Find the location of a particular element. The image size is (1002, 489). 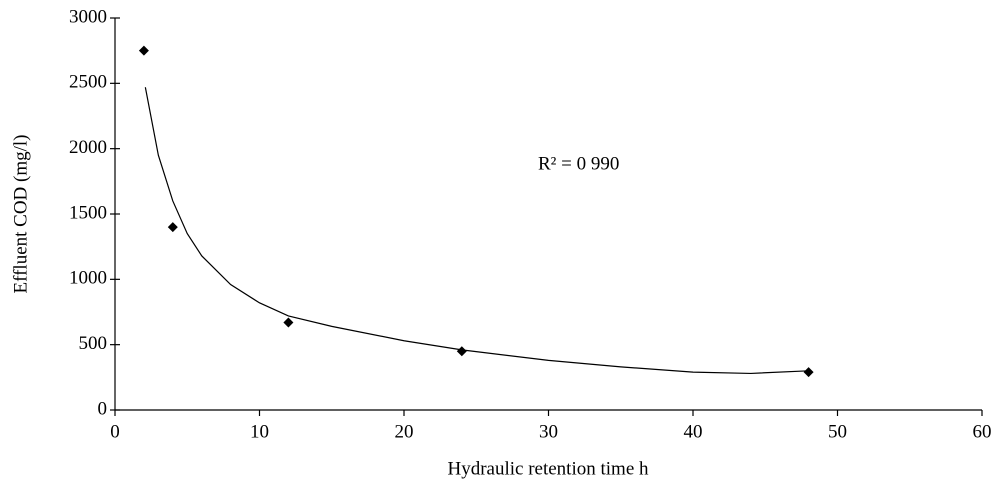

x-axis-label: Hydraulic retention time h is located at coordinates (548, 468).